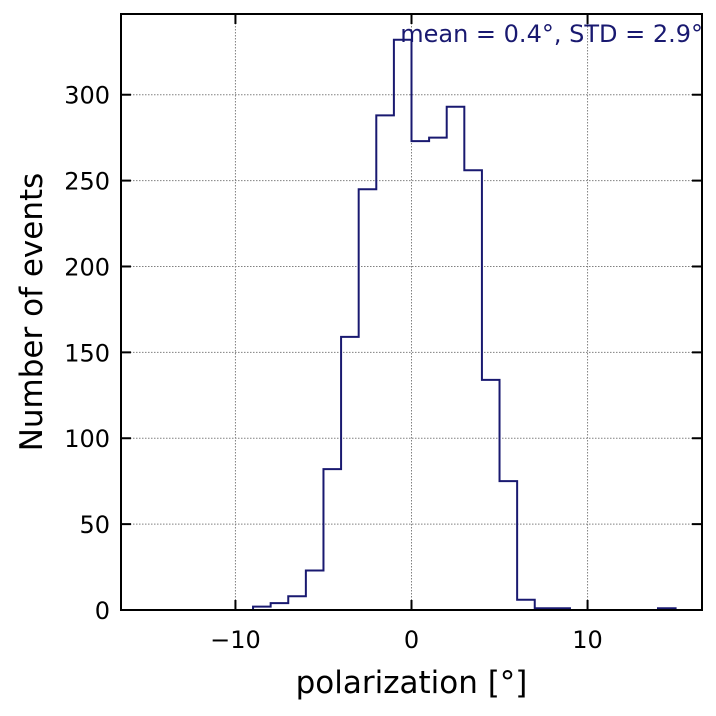 The width and height of the screenshot is (716, 716). Describe the element at coordinates (411, 640) in the screenshot. I see `x-tick-label: 0` at that location.